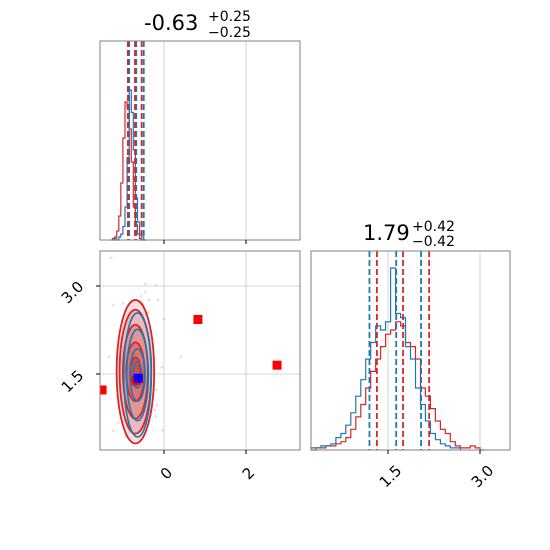 Image resolution: width=550 pixels, height=550 pixels. Describe the element at coordinates (483, 477) in the screenshot. I see `x-tick-label-3-0: 3.0` at that location.